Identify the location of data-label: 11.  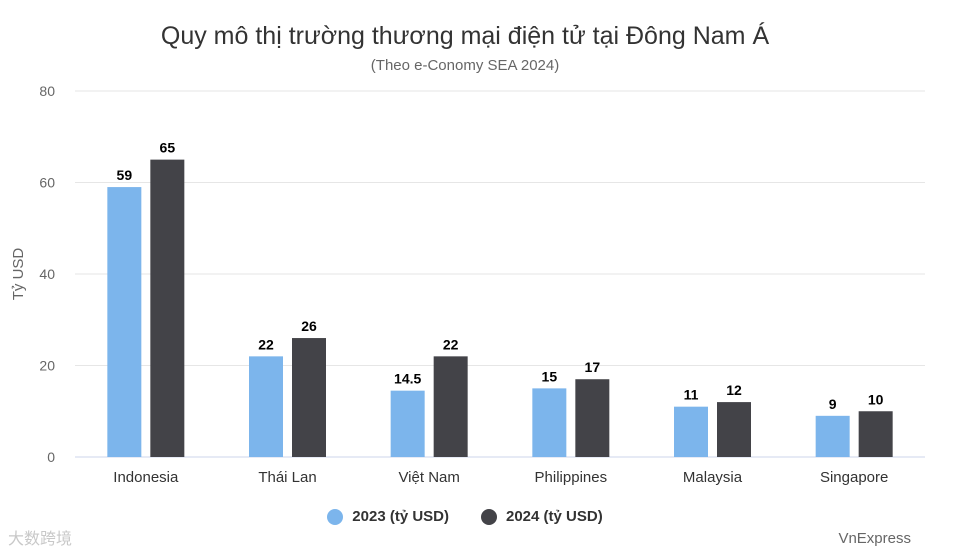
(691, 395).